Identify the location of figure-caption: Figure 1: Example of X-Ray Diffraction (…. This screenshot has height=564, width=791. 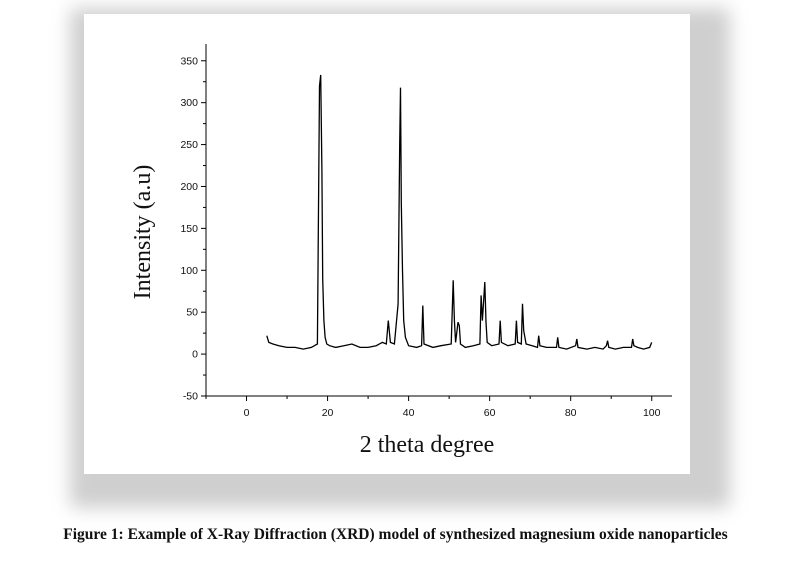
(395, 534).